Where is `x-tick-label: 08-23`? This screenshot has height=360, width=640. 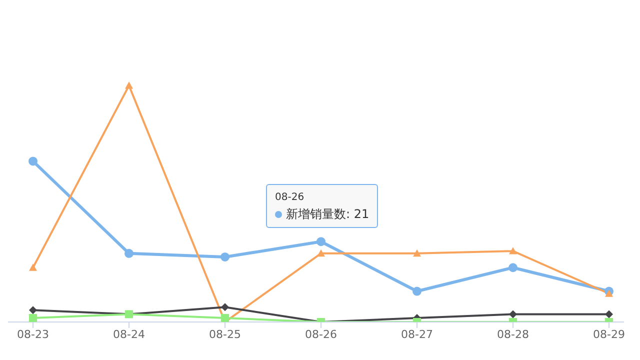 x-tick-label: 08-23 is located at coordinates (33, 334).